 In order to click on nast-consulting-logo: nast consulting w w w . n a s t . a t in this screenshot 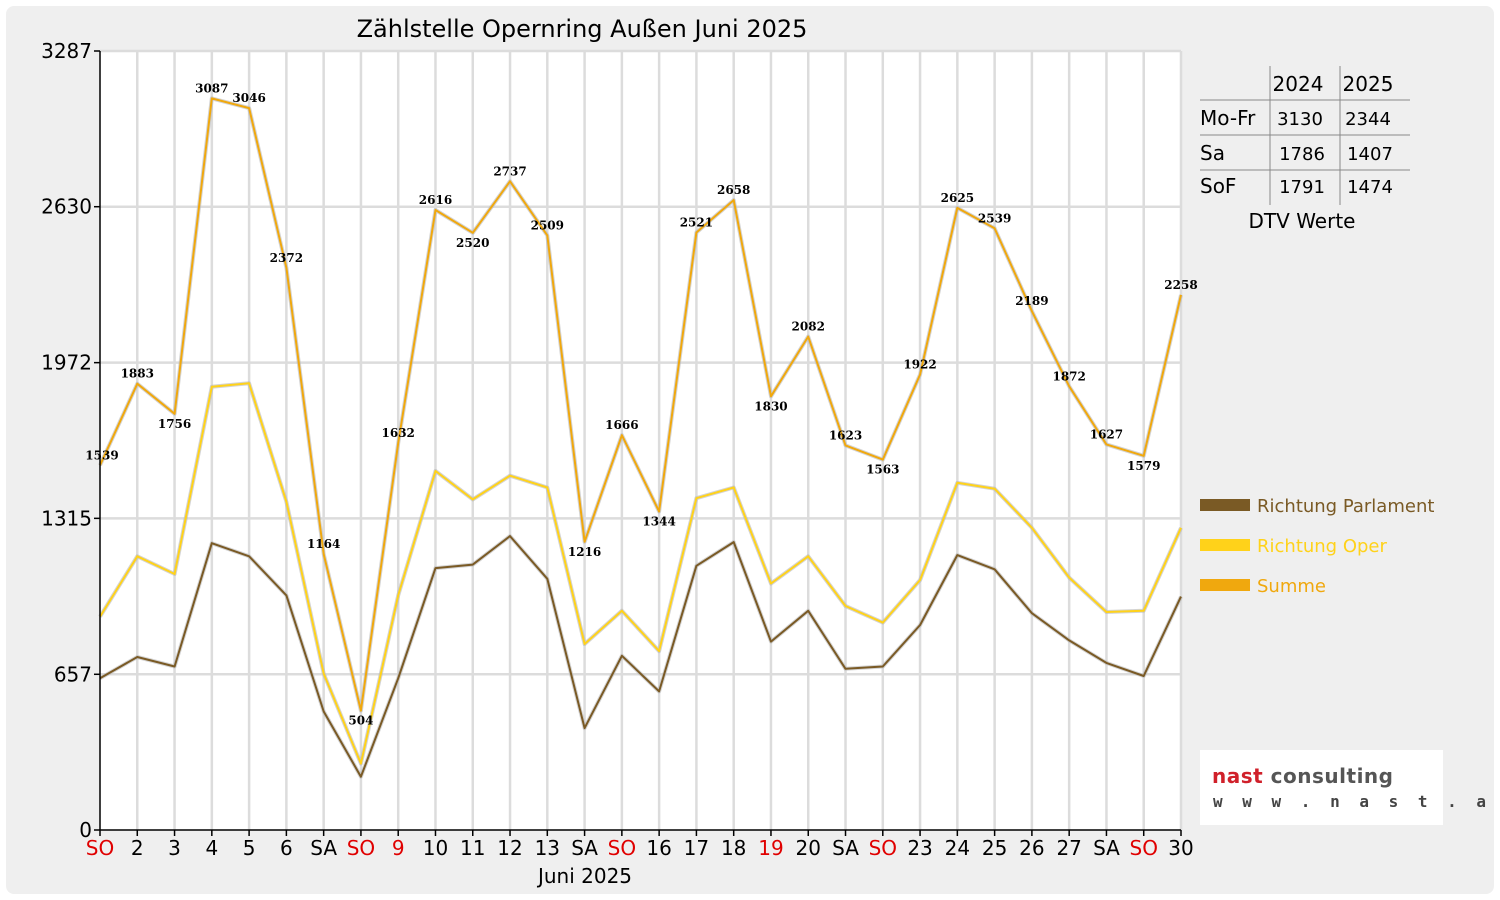, I will do `click(1350, 787)`.